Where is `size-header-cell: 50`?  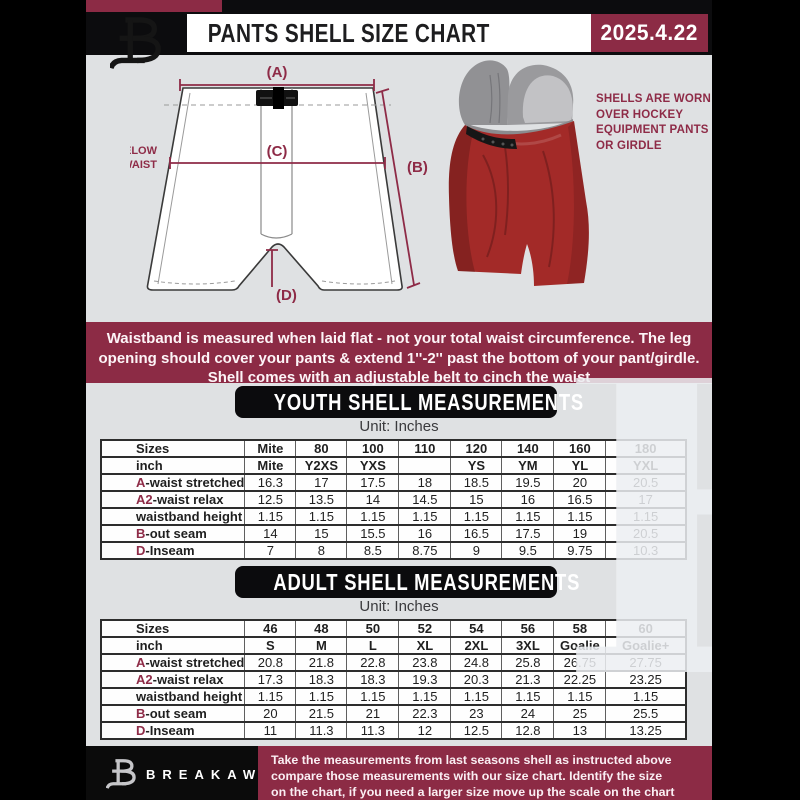 size-header-cell: 50 is located at coordinates (372, 628).